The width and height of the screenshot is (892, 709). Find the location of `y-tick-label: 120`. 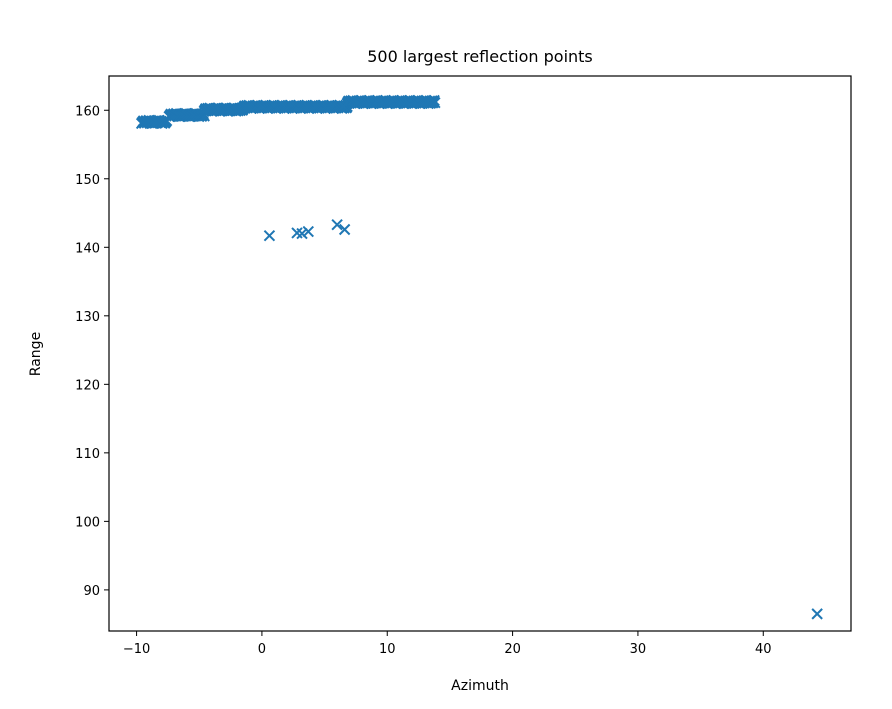

y-tick-label: 120 is located at coordinates (87, 385).